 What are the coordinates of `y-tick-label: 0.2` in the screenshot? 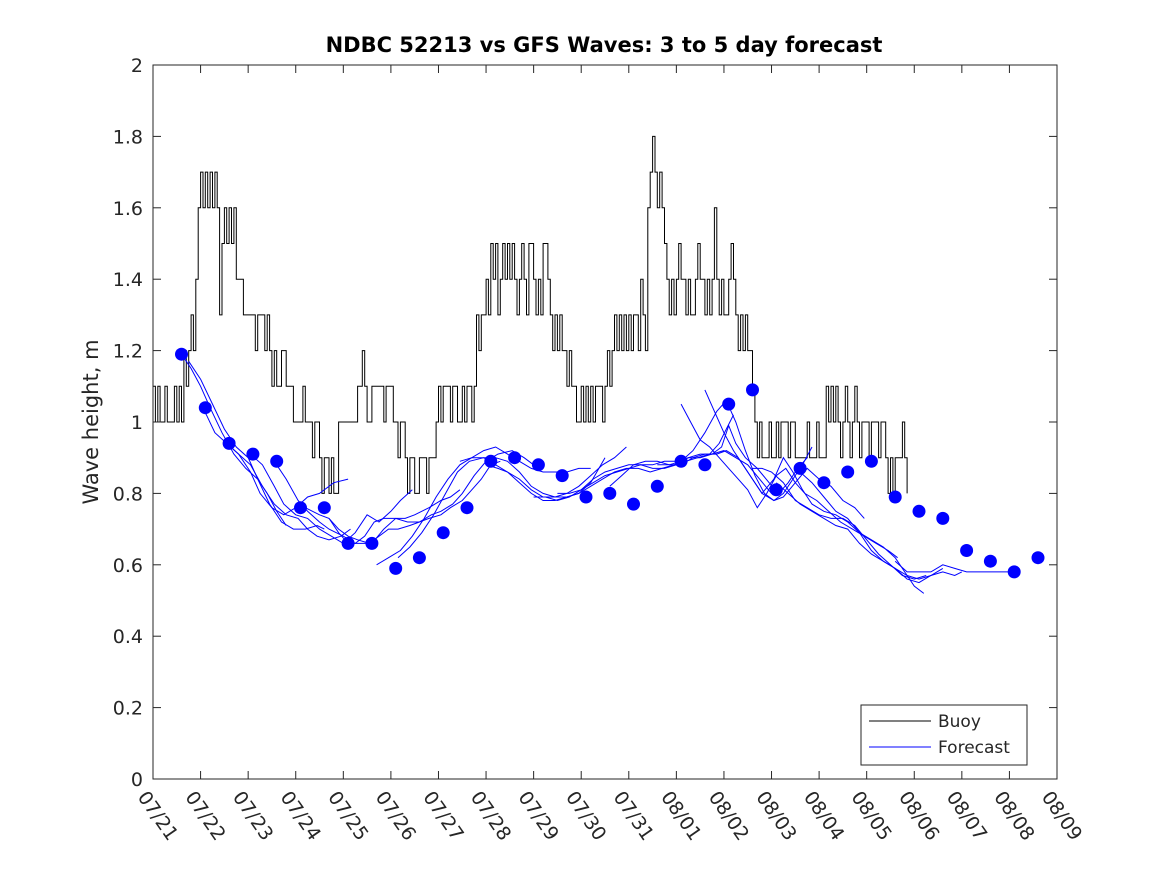 It's located at (128, 709).